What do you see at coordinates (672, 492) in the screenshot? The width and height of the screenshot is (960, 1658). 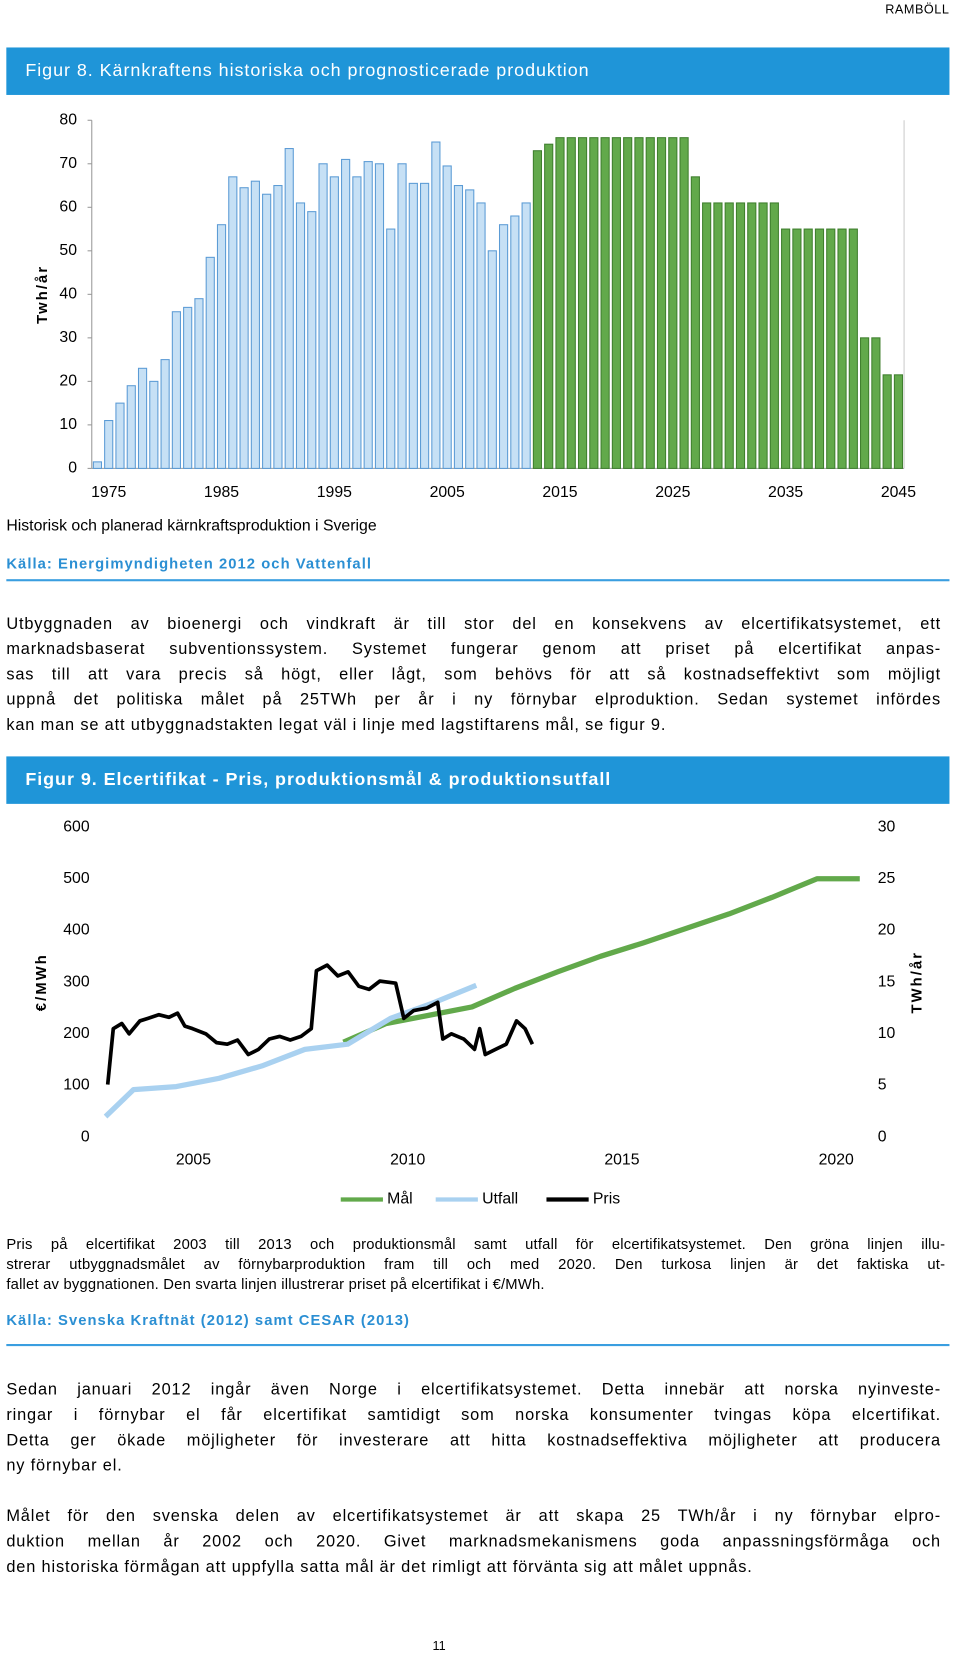 I see `x-tick-label: 2025` at bounding box center [672, 492].